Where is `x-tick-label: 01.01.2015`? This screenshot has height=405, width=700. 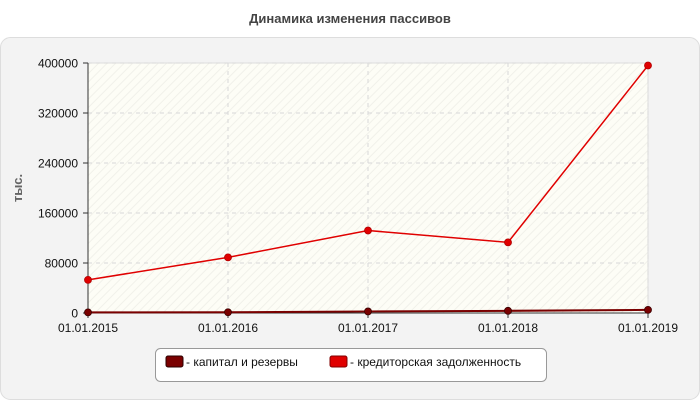
x-tick-label: 01.01.2015 is located at coordinates (88, 328).